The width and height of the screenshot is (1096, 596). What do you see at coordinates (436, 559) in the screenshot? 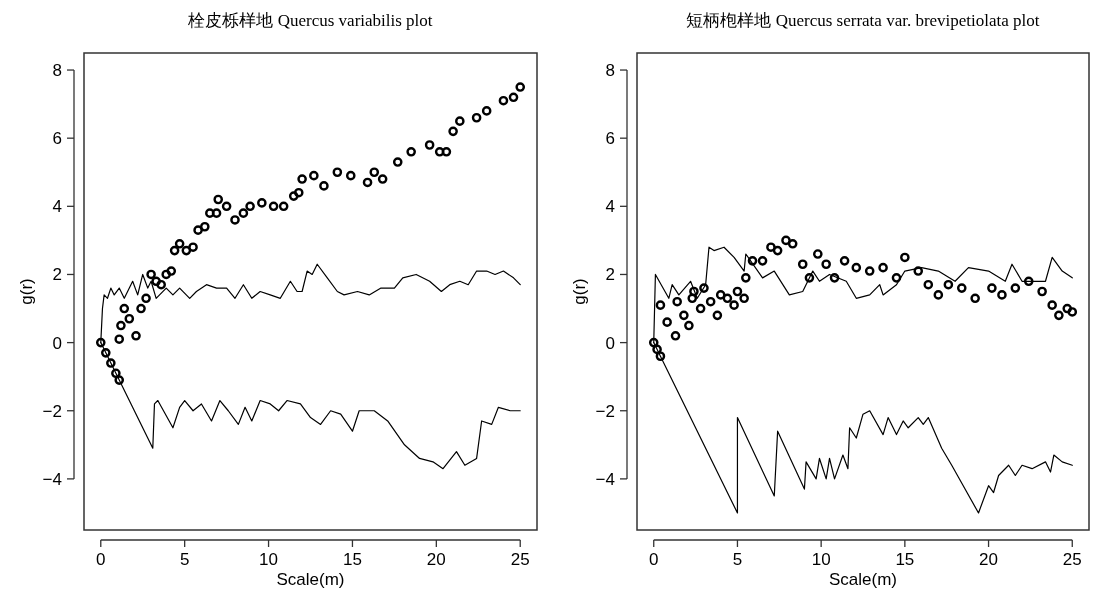
I see `x-tick-label: 20` at bounding box center [436, 559].